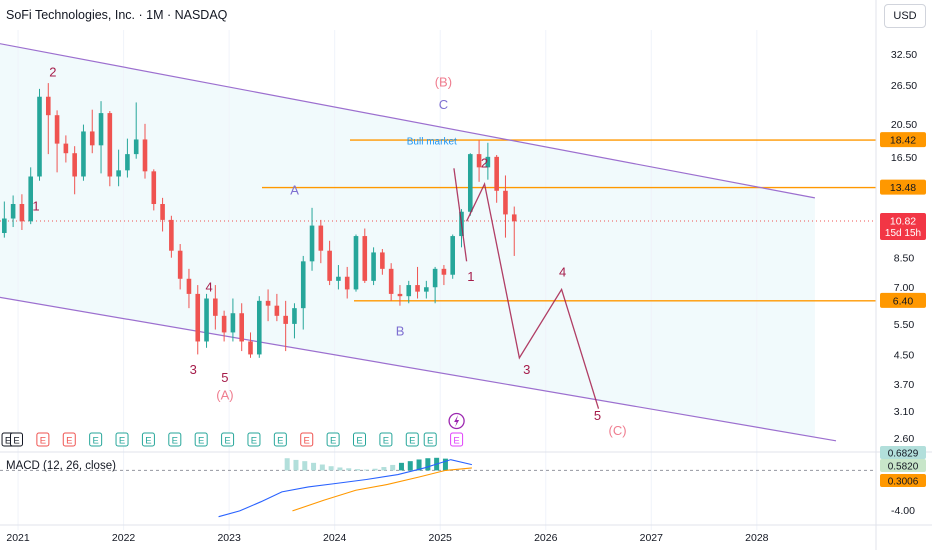  What do you see at coordinates (904, 125) in the screenshot?
I see `y-tick-label: 20.50` at bounding box center [904, 125].